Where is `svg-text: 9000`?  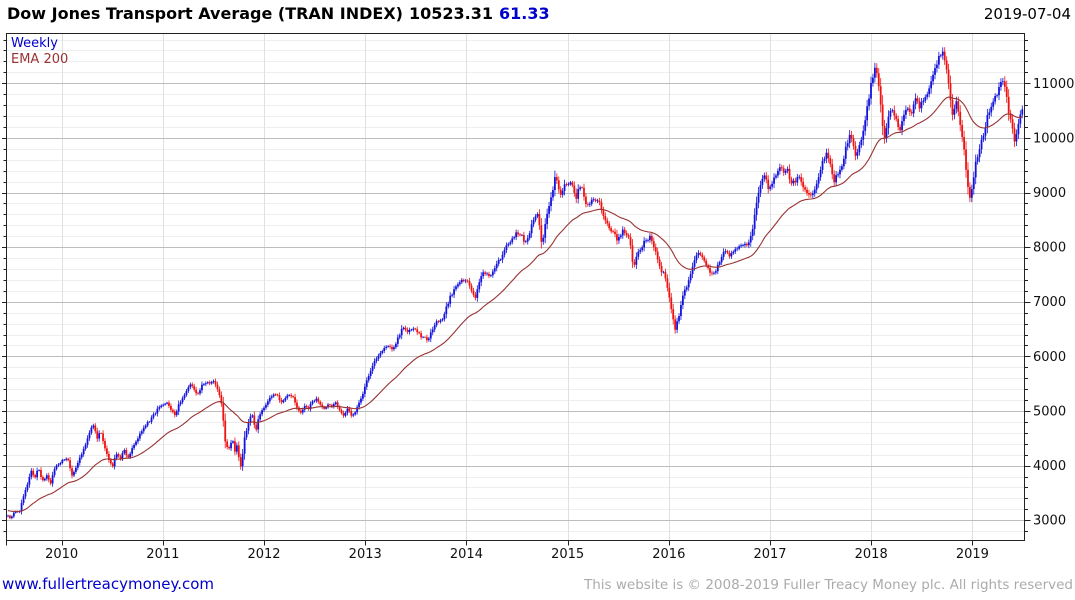
svg-text: 9000 is located at coordinates (1049, 193).